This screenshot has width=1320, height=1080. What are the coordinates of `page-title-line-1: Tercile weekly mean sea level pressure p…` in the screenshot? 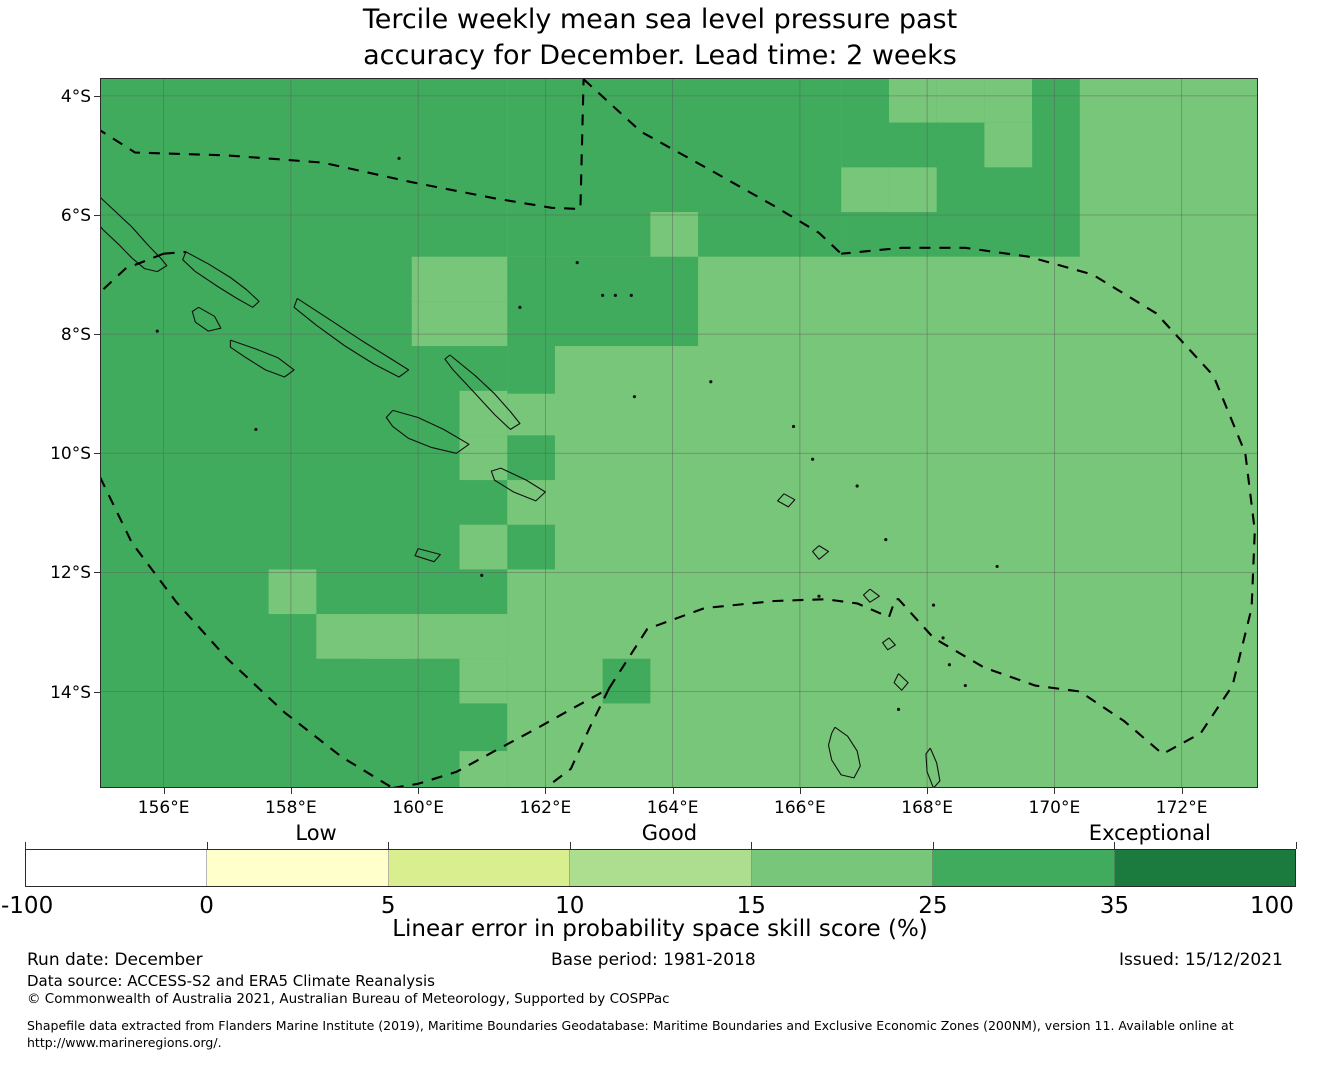 It's located at (660, 19).